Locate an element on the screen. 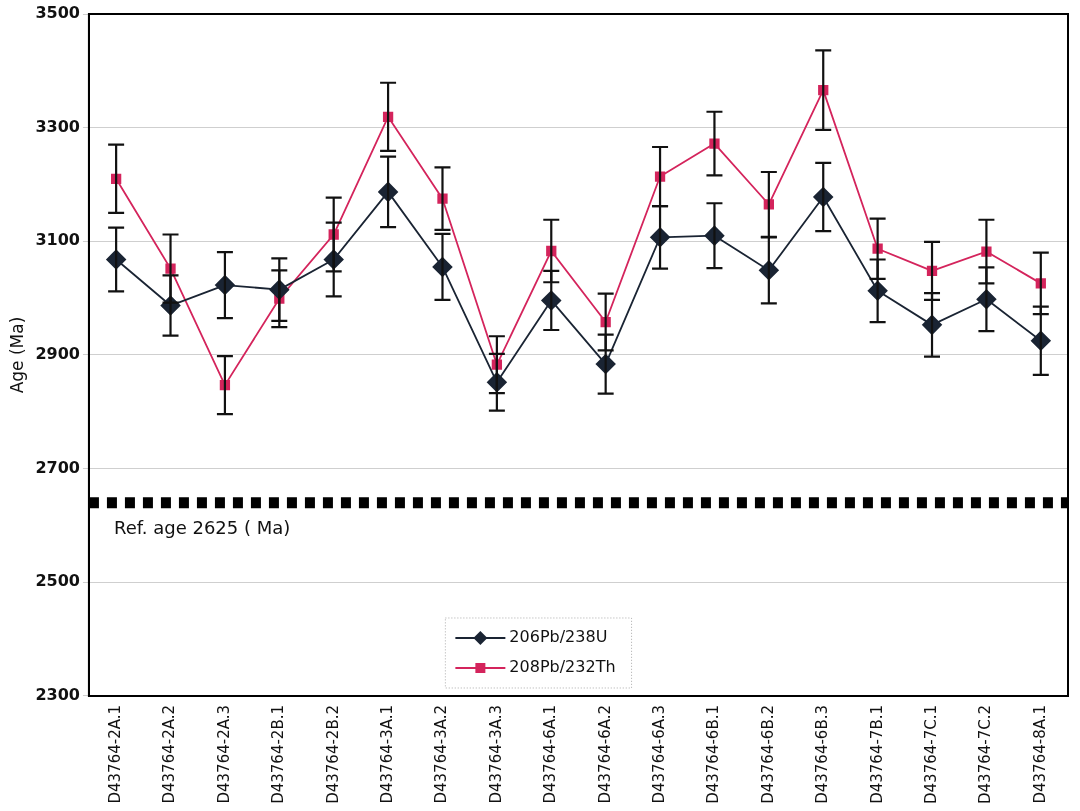 This screenshot has height=811, width=1080. x-tick-label: D43764-6B.3 is located at coordinates (822, 754).